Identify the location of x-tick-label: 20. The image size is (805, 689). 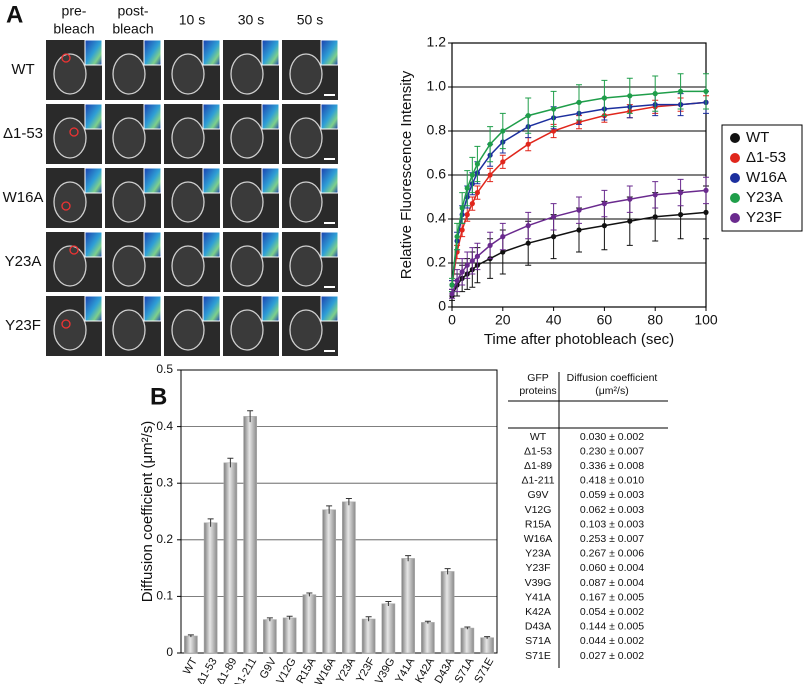
(503, 320).